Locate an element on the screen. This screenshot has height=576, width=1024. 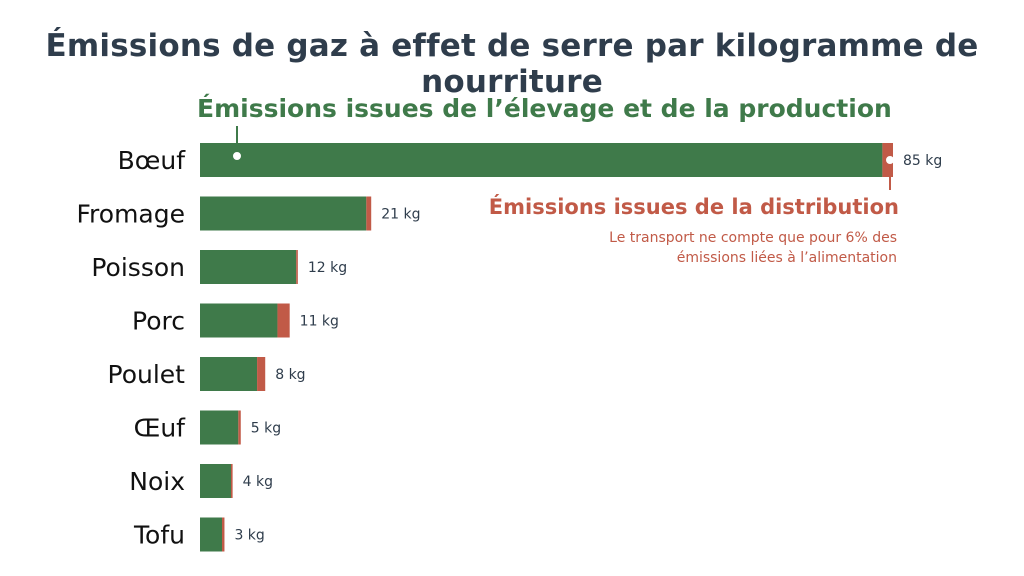
category-label: Poisson is located at coordinates (138, 267).